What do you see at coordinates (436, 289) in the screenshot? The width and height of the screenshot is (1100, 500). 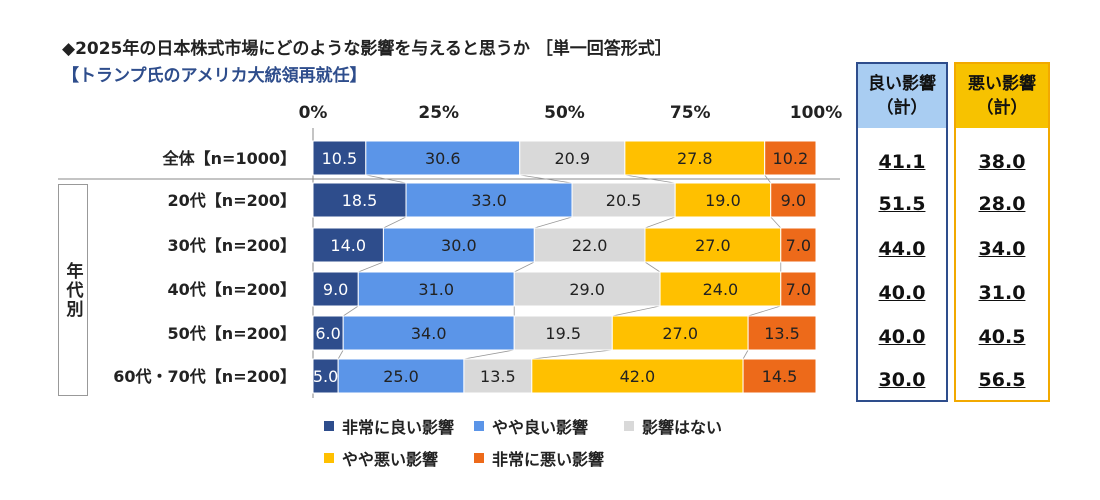 I see `data-label: 31.0` at bounding box center [436, 289].